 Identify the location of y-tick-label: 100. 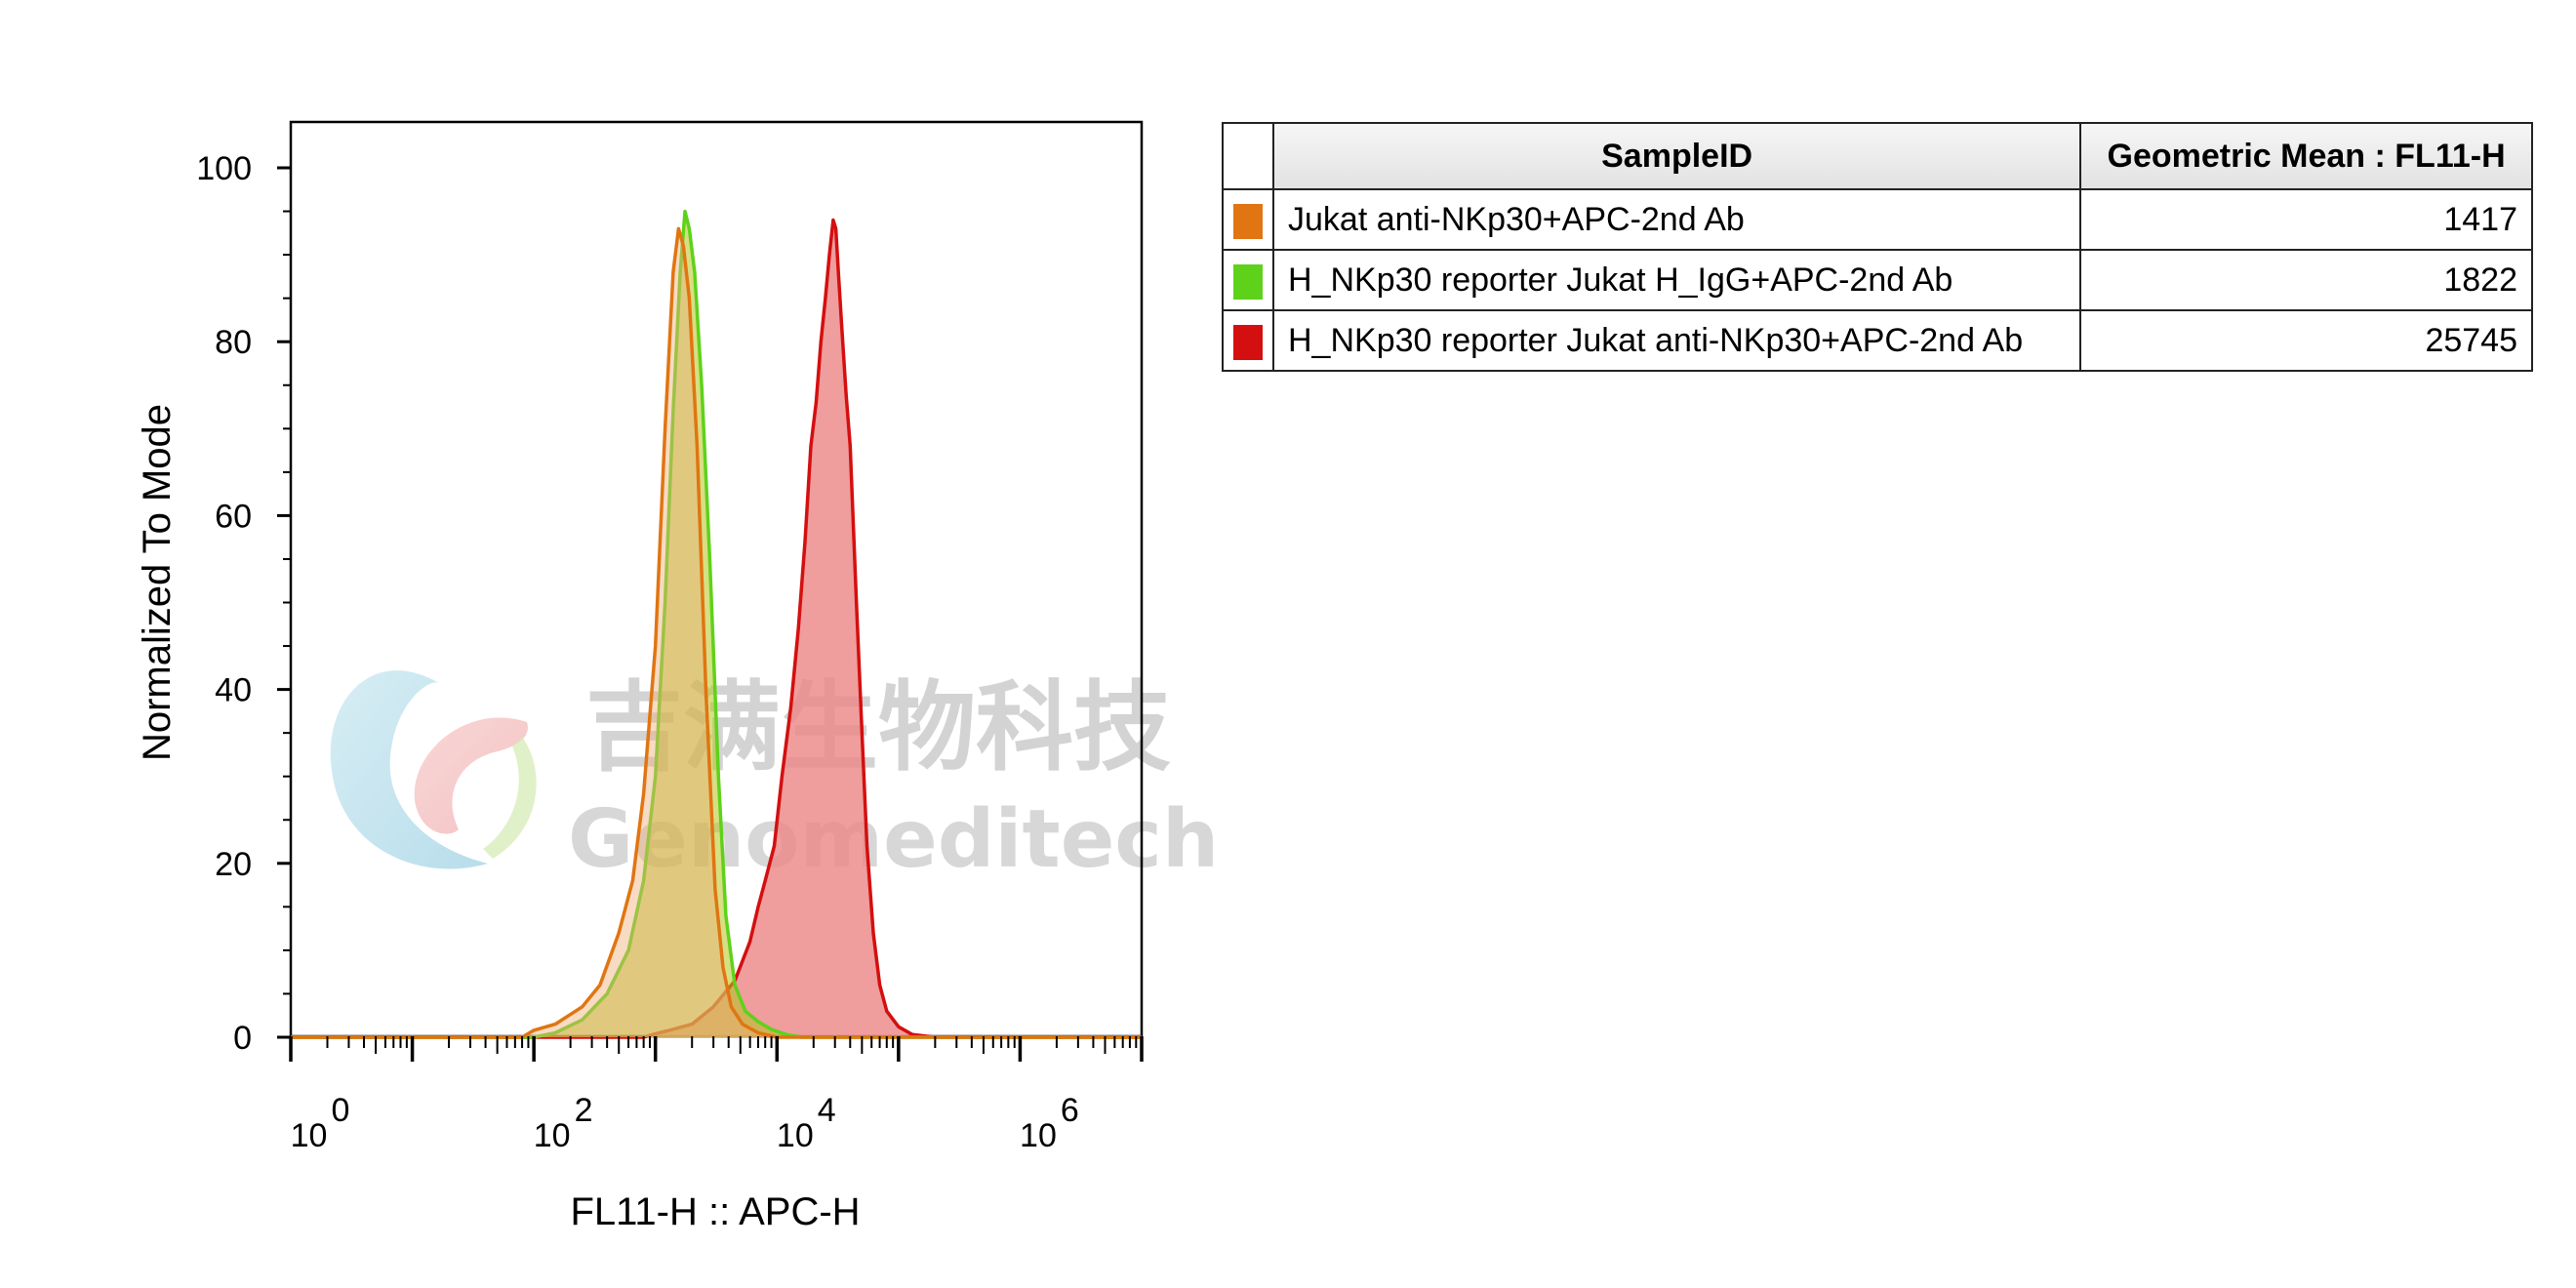
(224, 168).